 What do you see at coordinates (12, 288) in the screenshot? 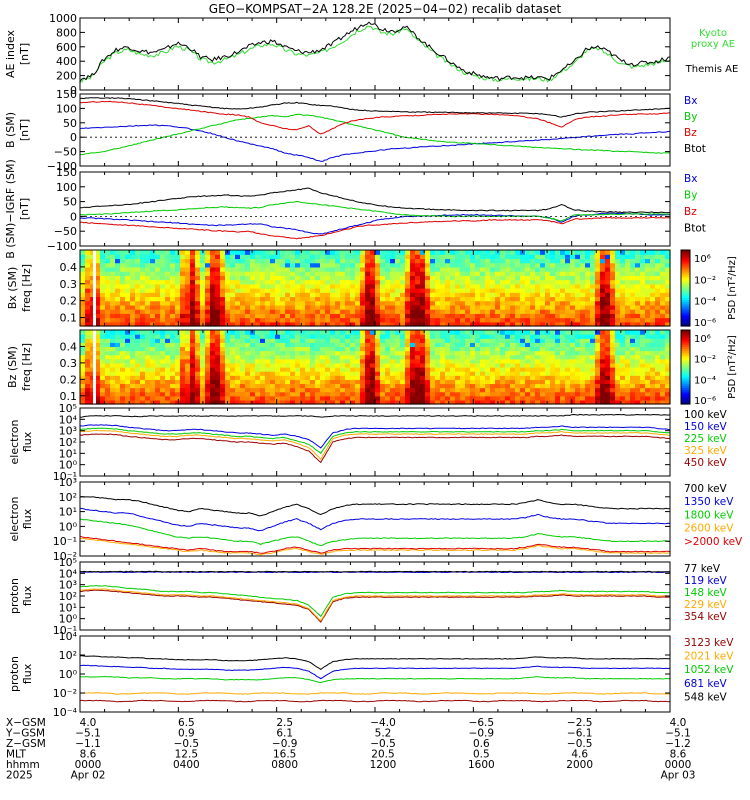
I see `y-axis-label: Bx (SM)` at bounding box center [12, 288].